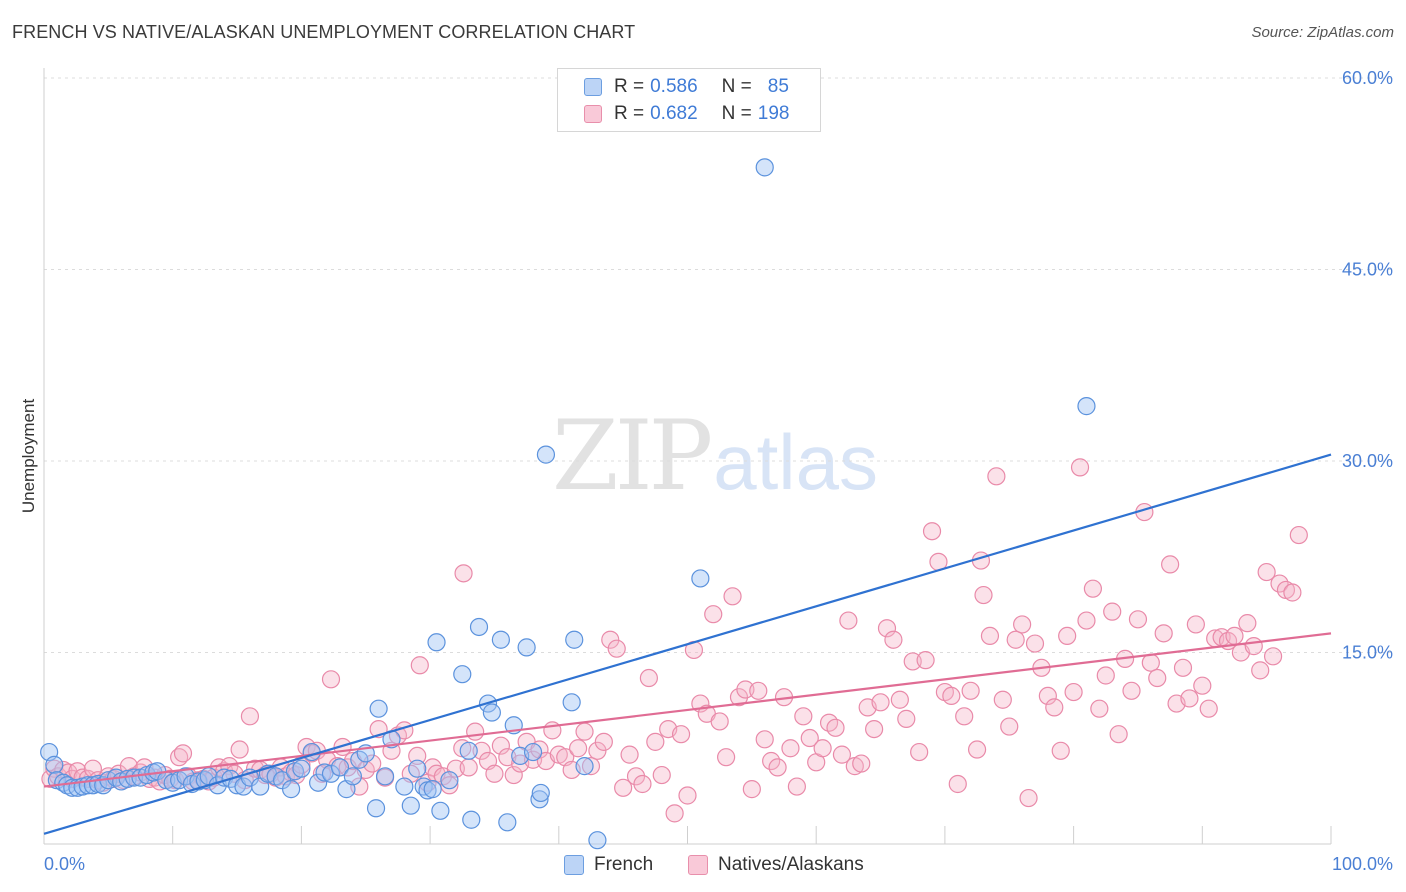  I want to click on x-tick-label-max: 100.0%, so click(1362, 864).